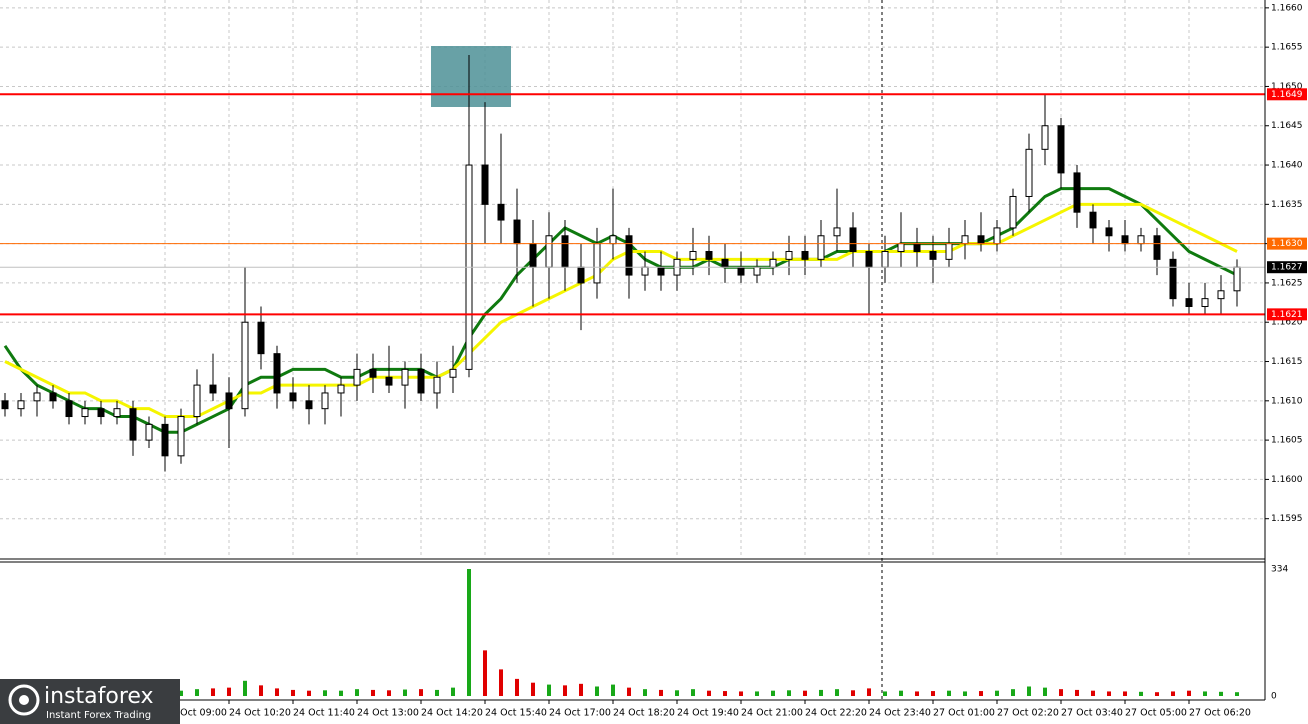 This screenshot has width=1308, height=724. Describe the element at coordinates (1220, 713) in the screenshot. I see `x-tick-label: 27 Oct 06:20` at that location.